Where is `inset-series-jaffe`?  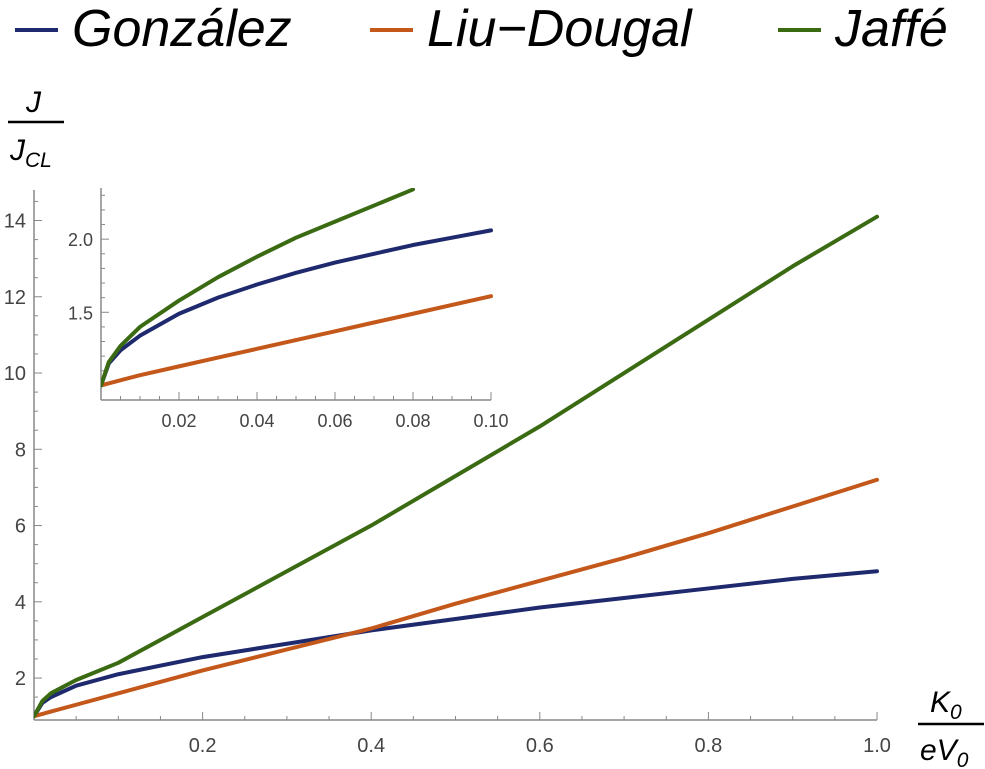
inset-series-jaffe is located at coordinates (258, 288).